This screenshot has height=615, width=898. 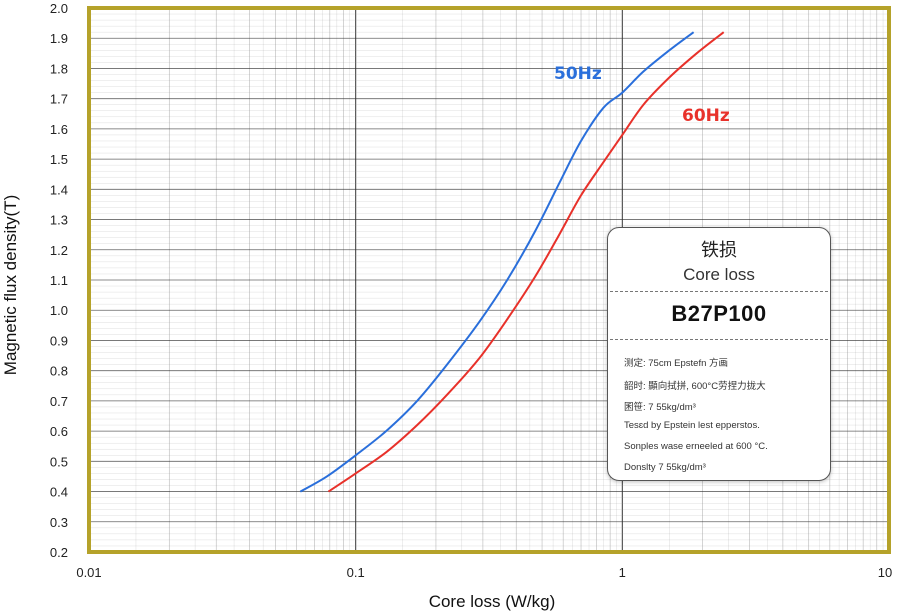 What do you see at coordinates (706, 116) in the screenshot?
I see `series-label-60hz: 60Hz` at bounding box center [706, 116].